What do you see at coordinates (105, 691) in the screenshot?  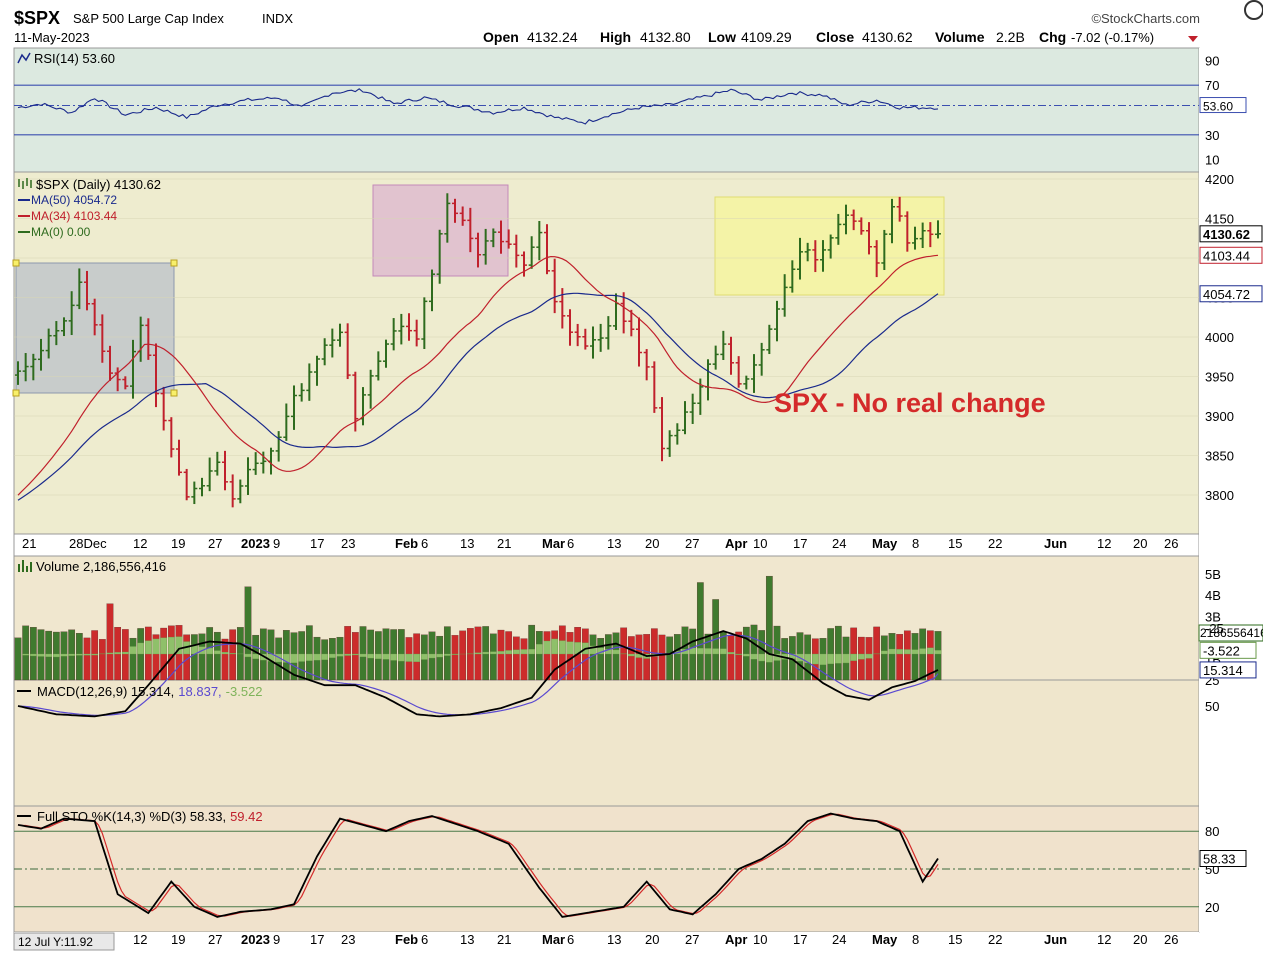 I see `macd-title-main: MACD(12,26,9) 15.314,` at bounding box center [105, 691].